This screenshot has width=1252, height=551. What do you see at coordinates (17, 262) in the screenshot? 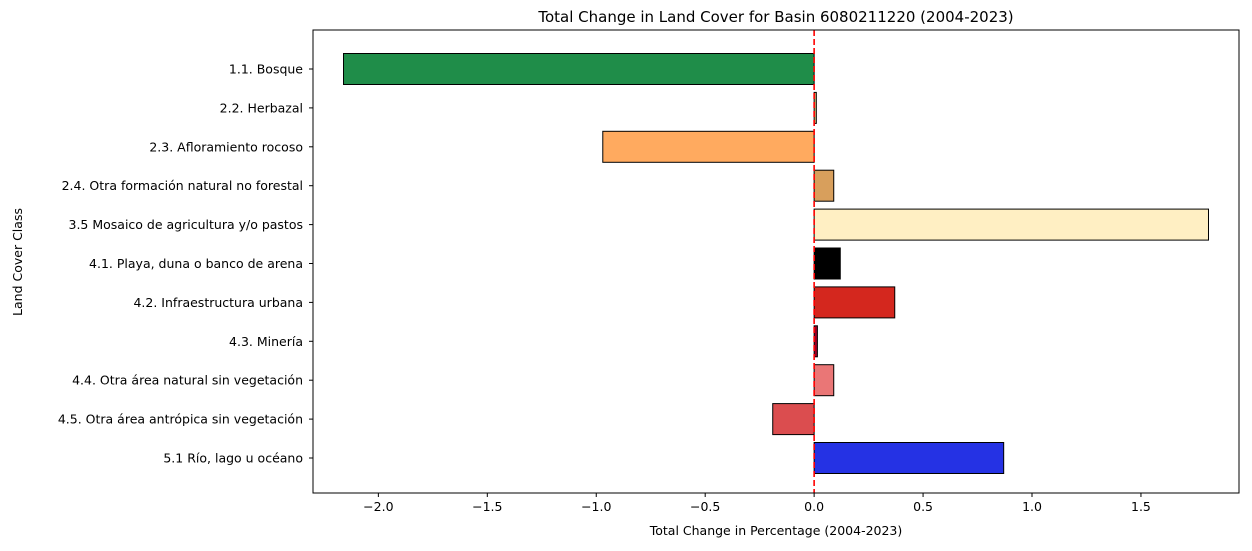
I see `y-axis-label: Land Cover Class` at bounding box center [17, 262].